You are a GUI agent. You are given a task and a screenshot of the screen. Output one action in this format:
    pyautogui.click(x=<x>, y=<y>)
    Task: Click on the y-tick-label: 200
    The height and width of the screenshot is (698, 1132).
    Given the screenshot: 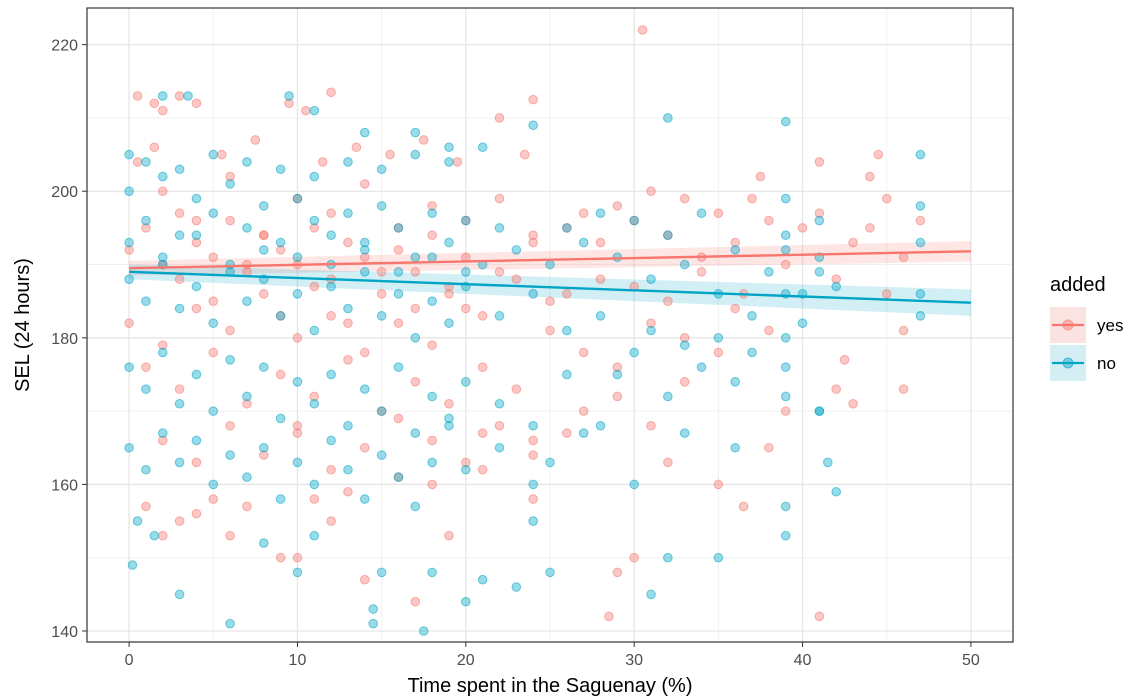 What is the action you would take?
    pyautogui.click(x=64, y=192)
    